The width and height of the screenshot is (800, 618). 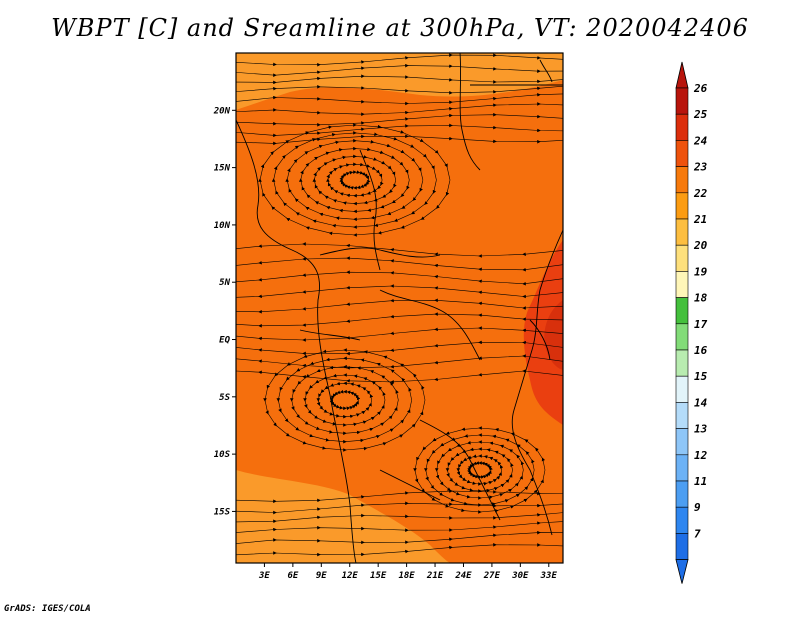 What do you see at coordinates (700, 219) in the screenshot?
I see `colorbar-label: 21` at bounding box center [700, 219].